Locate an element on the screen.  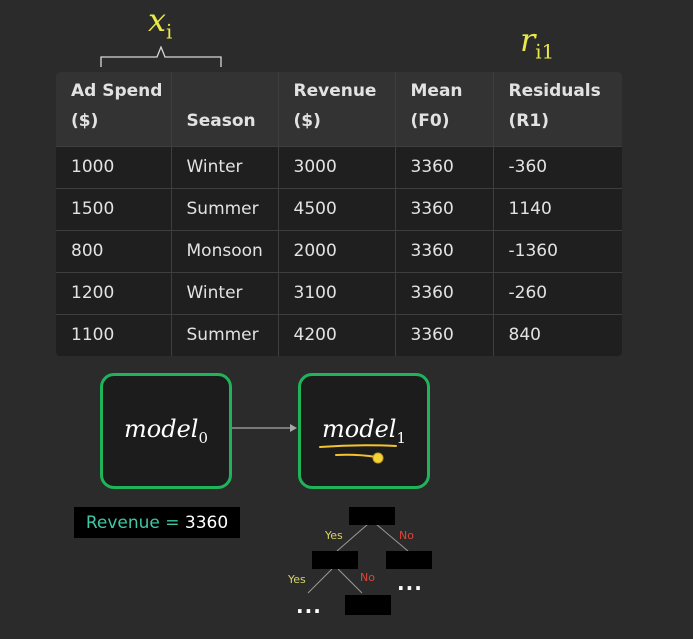
cell-ad-spend: 1200 is located at coordinates (114, 293).